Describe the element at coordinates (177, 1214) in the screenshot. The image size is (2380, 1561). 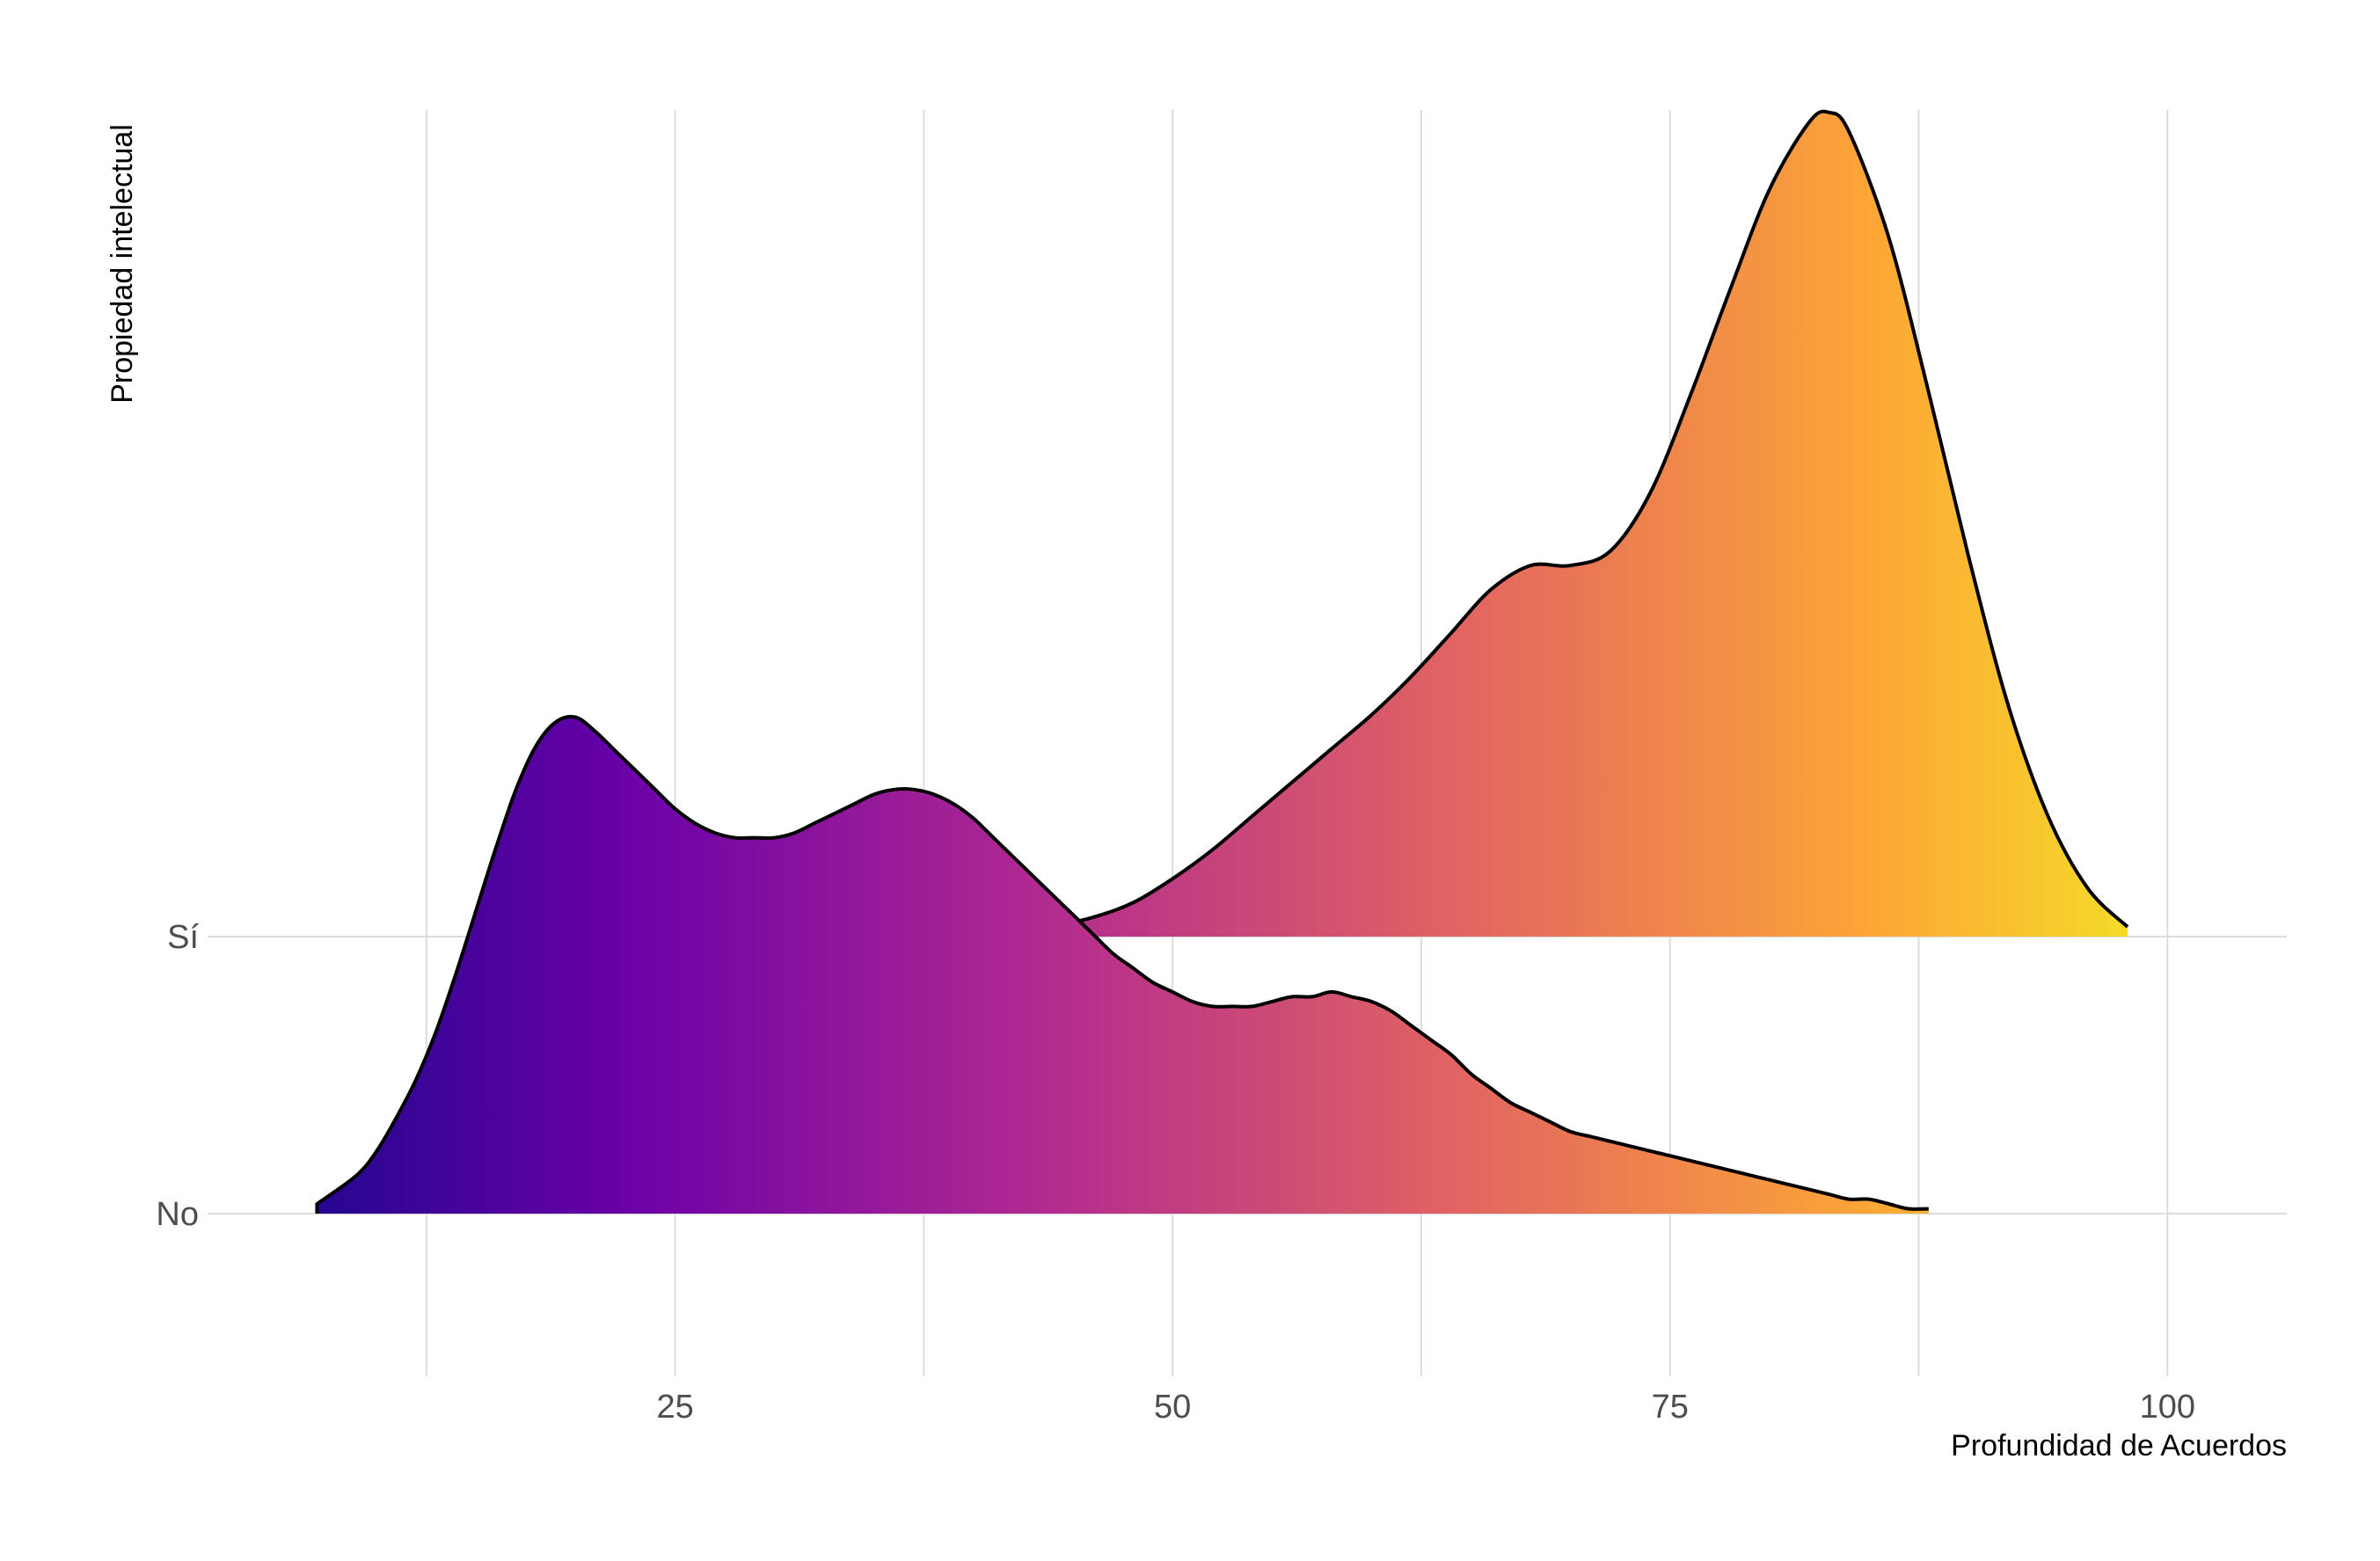
I see `y-tick-label: No` at that location.